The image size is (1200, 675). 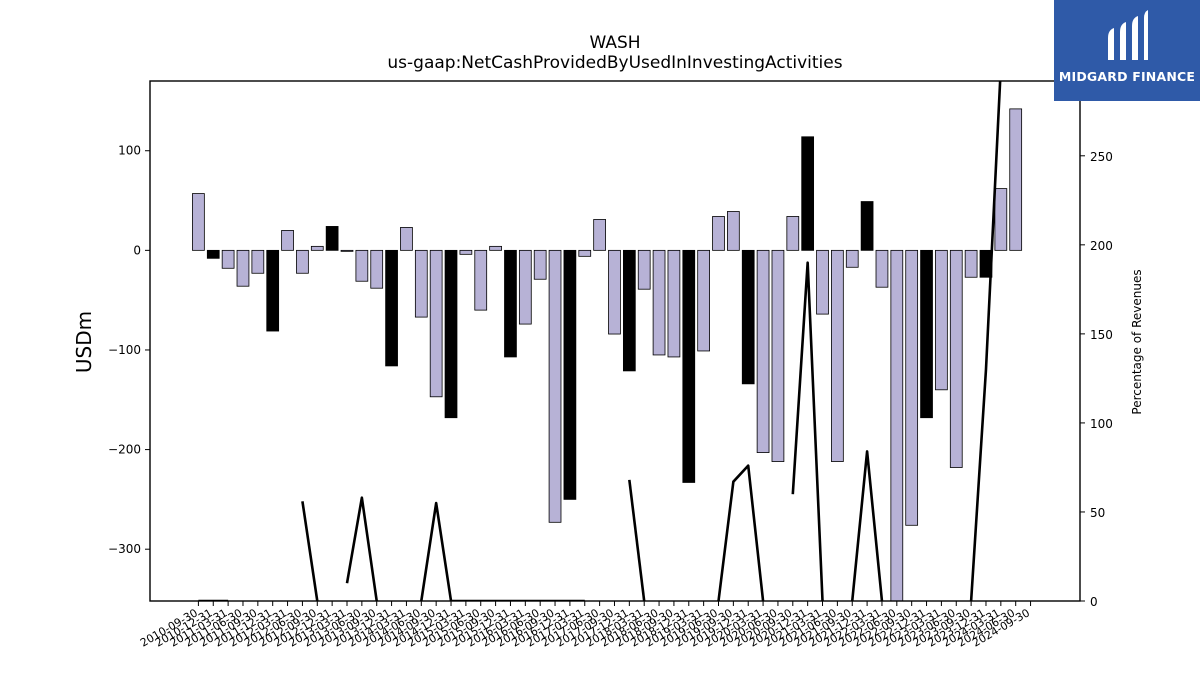 I want to click on brand-name: MIDGARD FINANCE, so click(x=1127, y=76).